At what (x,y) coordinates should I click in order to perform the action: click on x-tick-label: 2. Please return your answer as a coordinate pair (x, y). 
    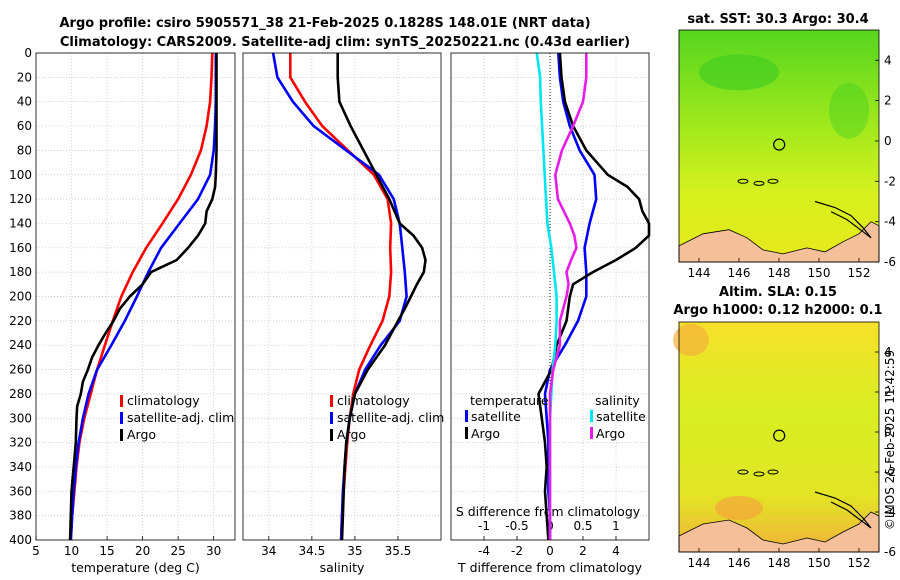
    Looking at the image, I should click on (583, 551).